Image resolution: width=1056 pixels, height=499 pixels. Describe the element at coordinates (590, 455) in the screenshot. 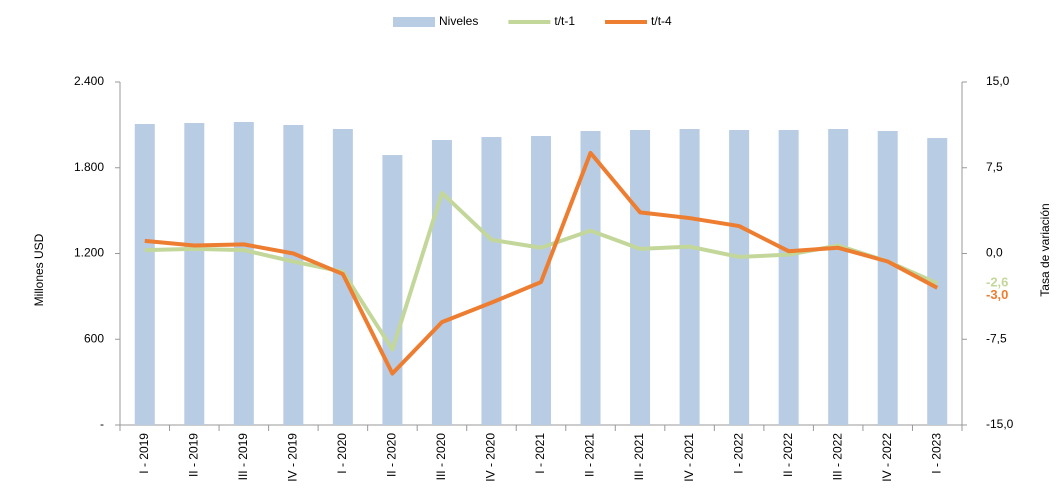

I see `x-tick-label: II - 2021` at that location.